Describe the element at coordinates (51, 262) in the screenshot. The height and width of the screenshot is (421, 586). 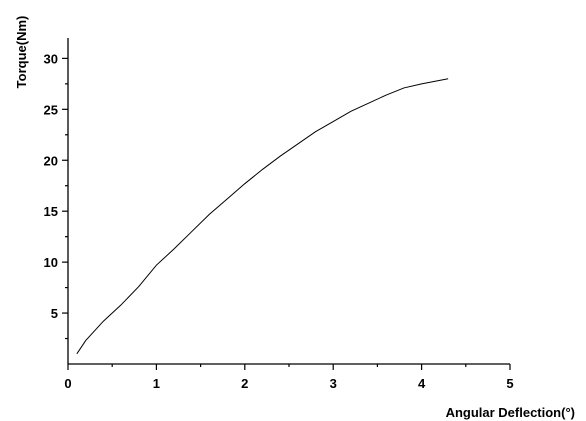
I see `y-tick-label: 10` at that location.